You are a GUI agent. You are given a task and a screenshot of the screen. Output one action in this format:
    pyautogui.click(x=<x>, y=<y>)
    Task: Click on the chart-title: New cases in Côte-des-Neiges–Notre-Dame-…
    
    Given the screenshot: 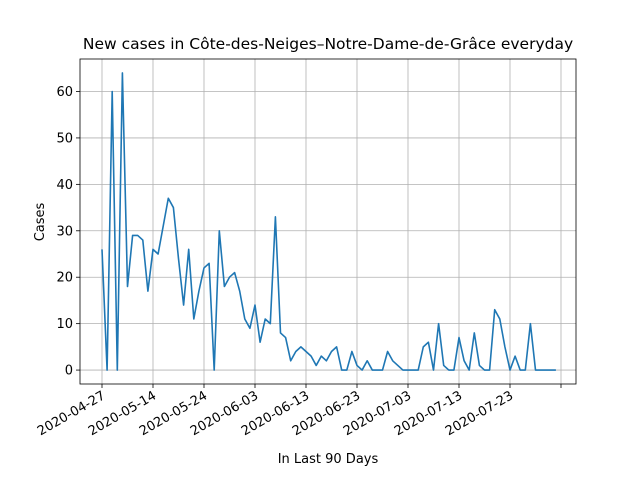 What is the action you would take?
    pyautogui.click(x=328, y=44)
    